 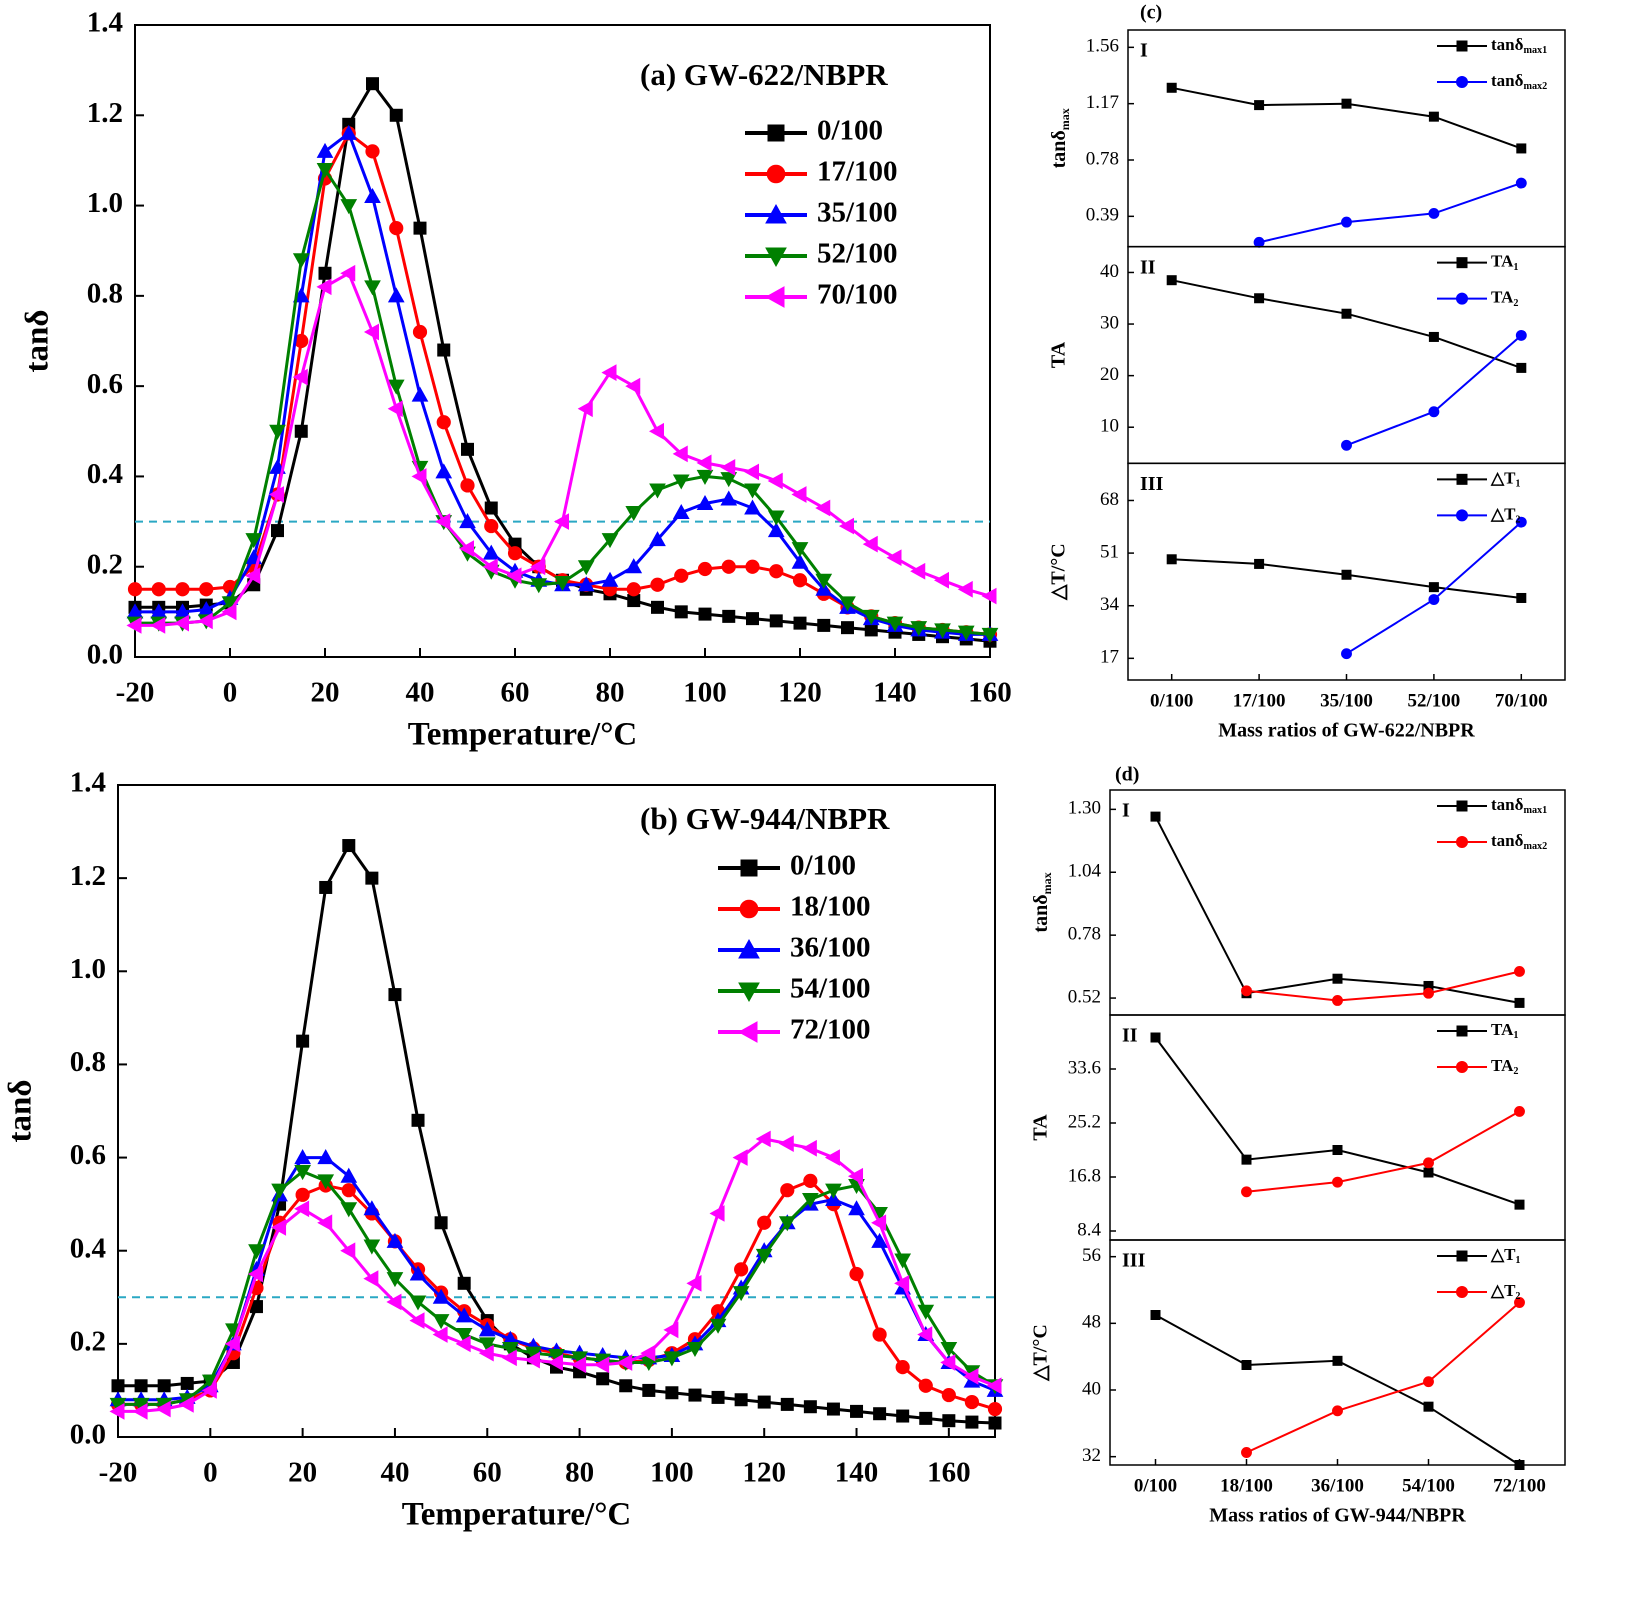 What do you see at coordinates (823, 866) in the screenshot?
I see `legend-label: 0/100` at bounding box center [823, 866].